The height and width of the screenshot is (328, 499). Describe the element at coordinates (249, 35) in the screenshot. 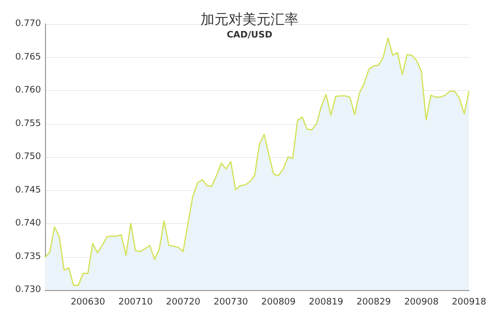

I see `text: CAD/USD` at that location.